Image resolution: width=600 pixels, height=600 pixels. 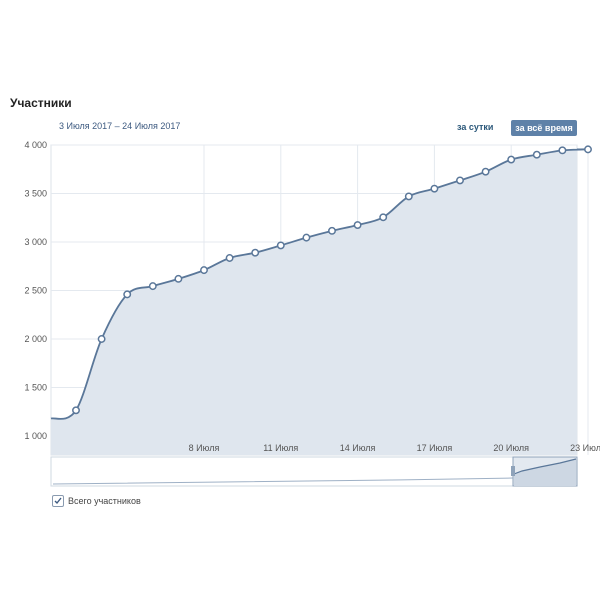 I want to click on navigator-selection-line, so click(x=545, y=466).